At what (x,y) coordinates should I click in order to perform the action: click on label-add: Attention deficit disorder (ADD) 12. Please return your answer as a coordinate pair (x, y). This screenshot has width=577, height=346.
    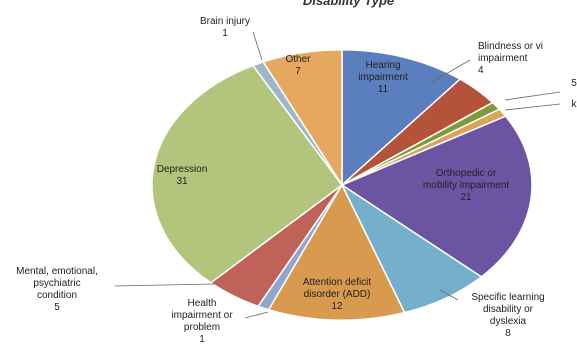
    Looking at the image, I should click on (337, 294).